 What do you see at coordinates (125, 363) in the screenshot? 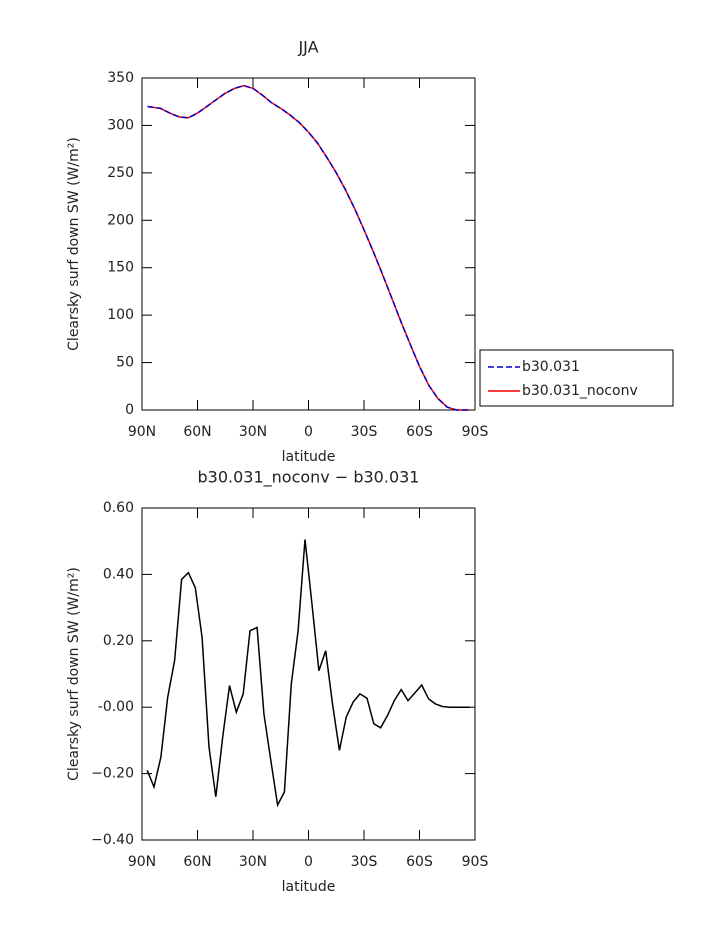
I see `y-tick-label: 50` at bounding box center [125, 363].